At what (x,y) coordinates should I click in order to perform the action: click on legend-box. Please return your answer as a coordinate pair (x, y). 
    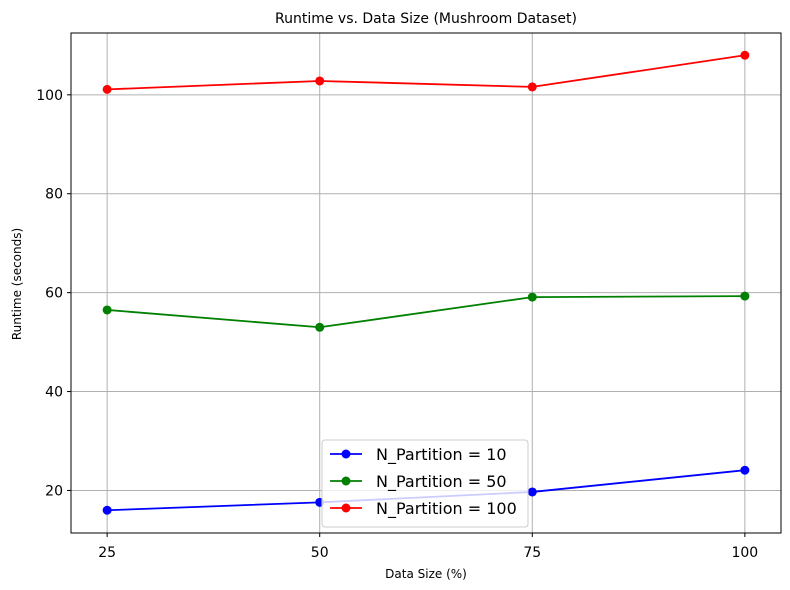
    Looking at the image, I should click on (425, 483).